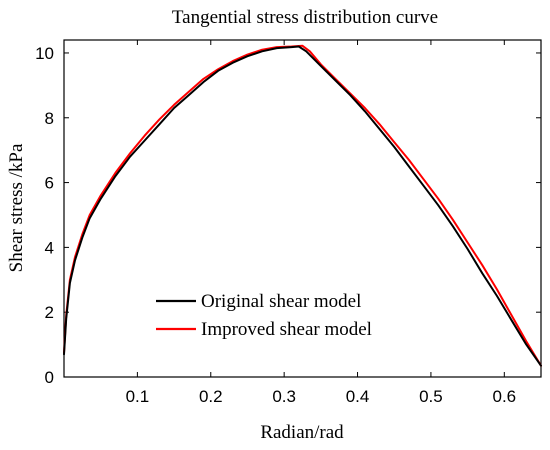 This screenshot has width=550, height=450. Describe the element at coordinates (44, 53) in the screenshot. I see `y-tick-label: 10` at that location.